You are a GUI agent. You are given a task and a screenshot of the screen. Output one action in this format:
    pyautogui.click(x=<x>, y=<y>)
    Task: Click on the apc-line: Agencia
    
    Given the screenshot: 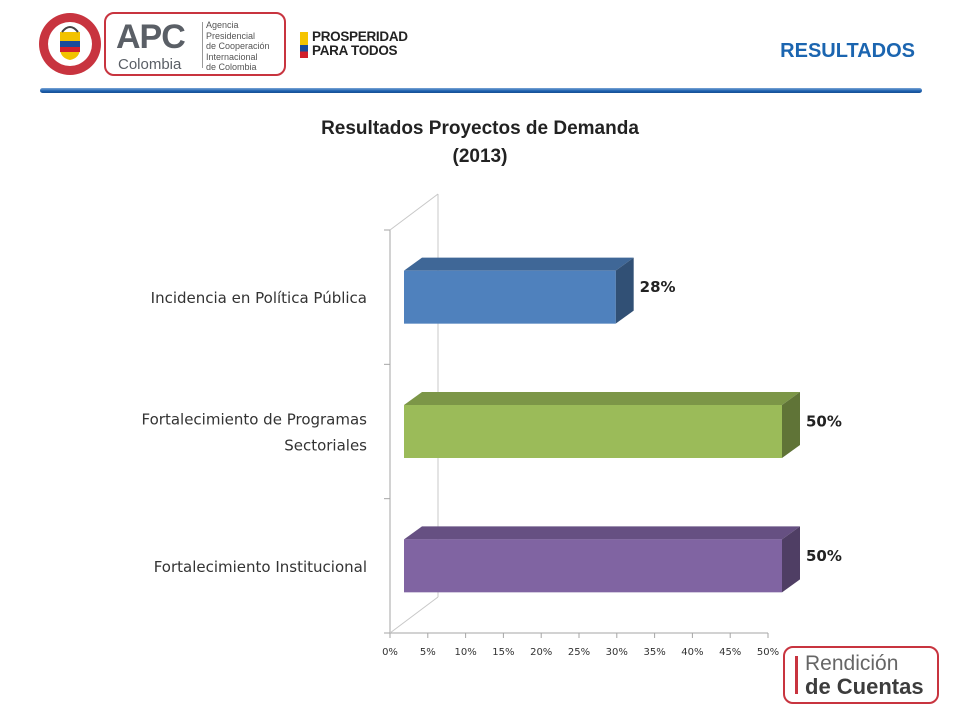 What is the action you would take?
    pyautogui.click(x=222, y=25)
    